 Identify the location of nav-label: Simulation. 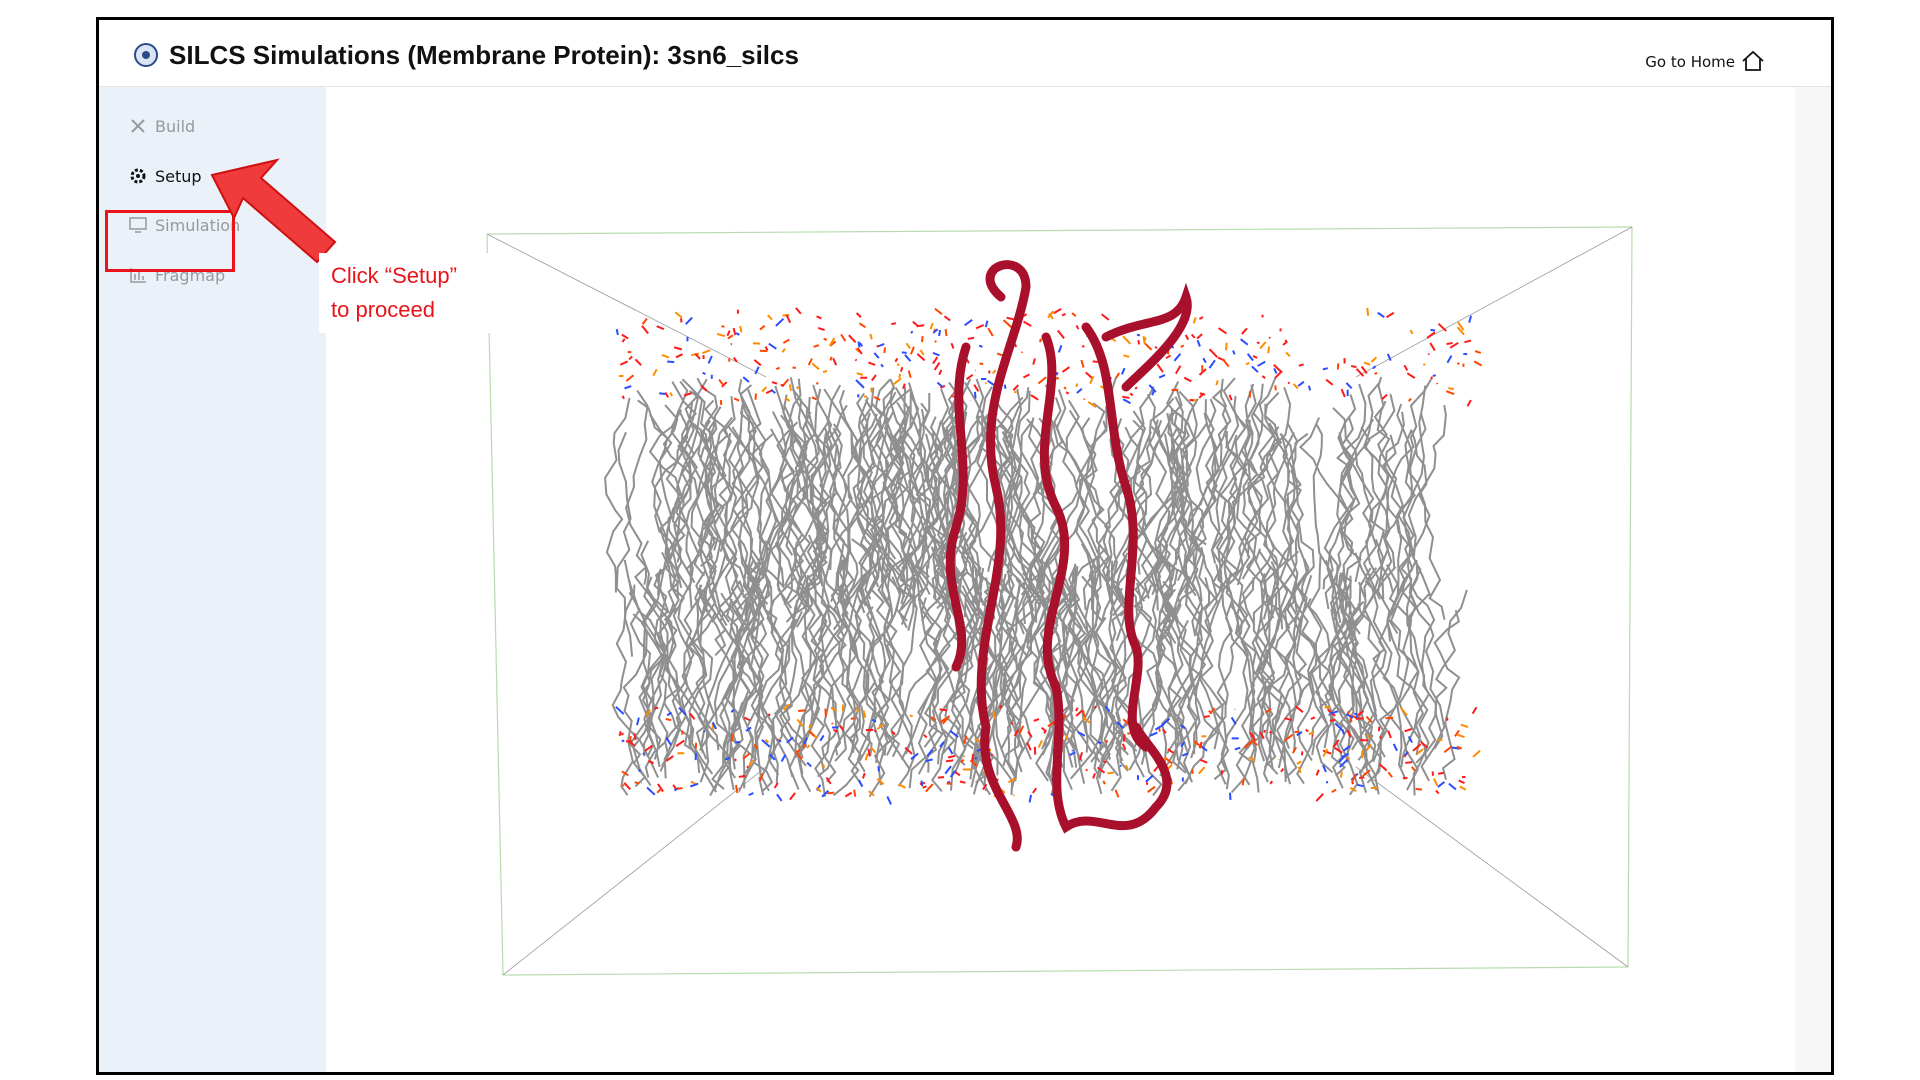
(198, 225).